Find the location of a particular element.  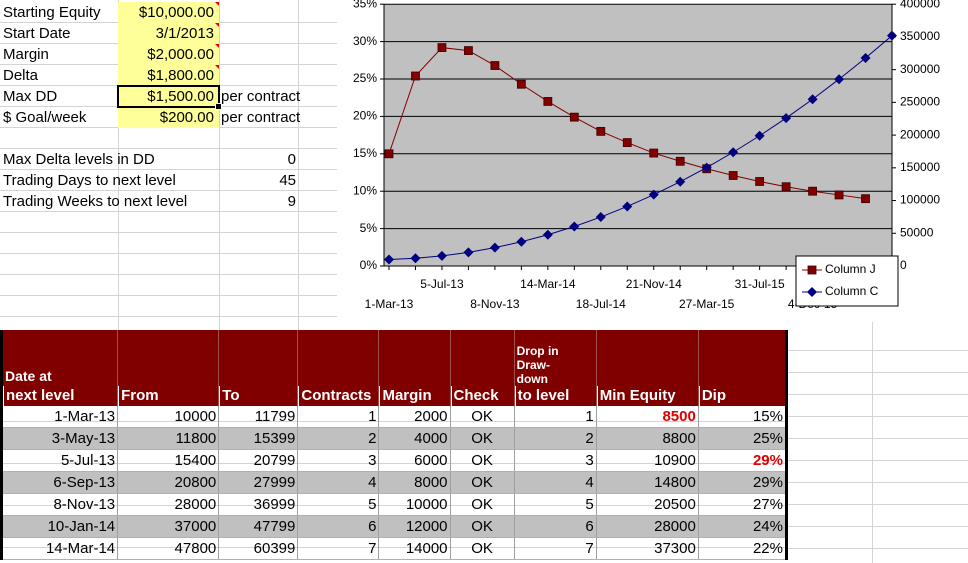

table-cell: 8-Nov-13 is located at coordinates (60, 504).